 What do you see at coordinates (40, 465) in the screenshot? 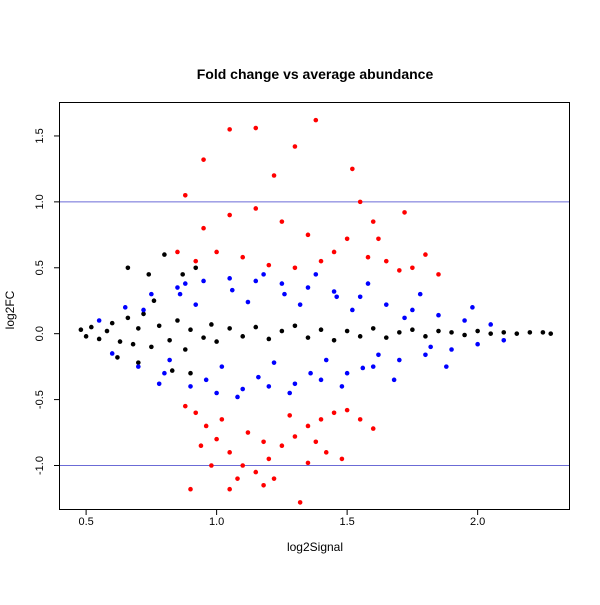
I see `y-tick-label: -1.0` at bounding box center [40, 465].